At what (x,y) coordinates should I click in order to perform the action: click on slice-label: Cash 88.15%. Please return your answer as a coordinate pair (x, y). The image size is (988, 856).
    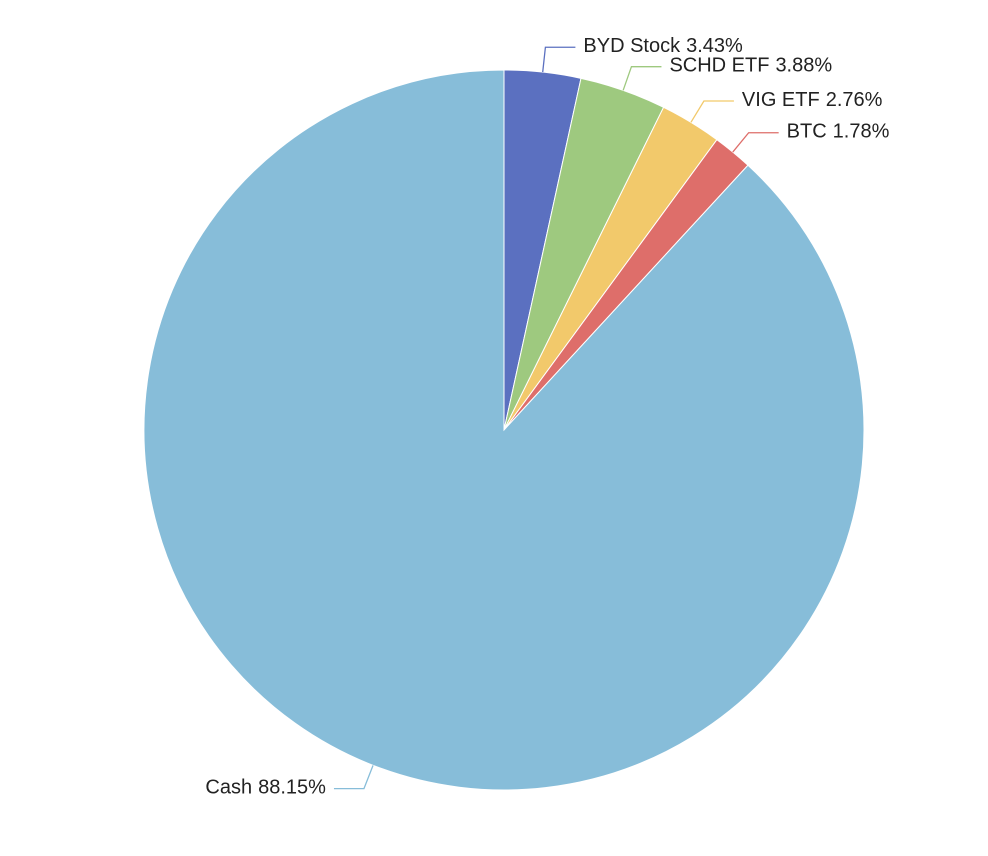
    Looking at the image, I should click on (265, 788).